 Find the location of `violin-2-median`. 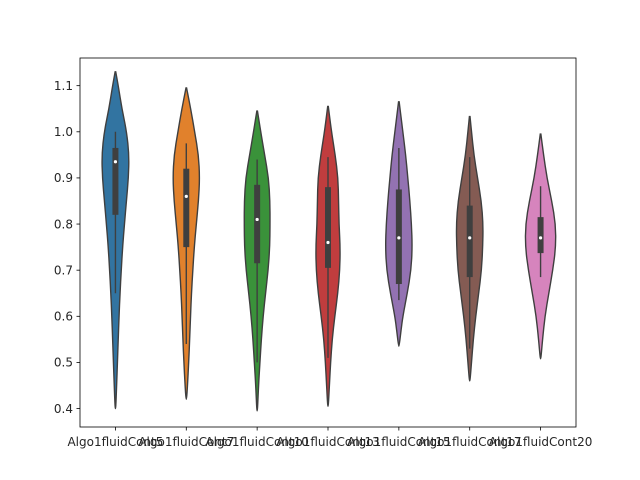

violin-2-median is located at coordinates (186, 196).